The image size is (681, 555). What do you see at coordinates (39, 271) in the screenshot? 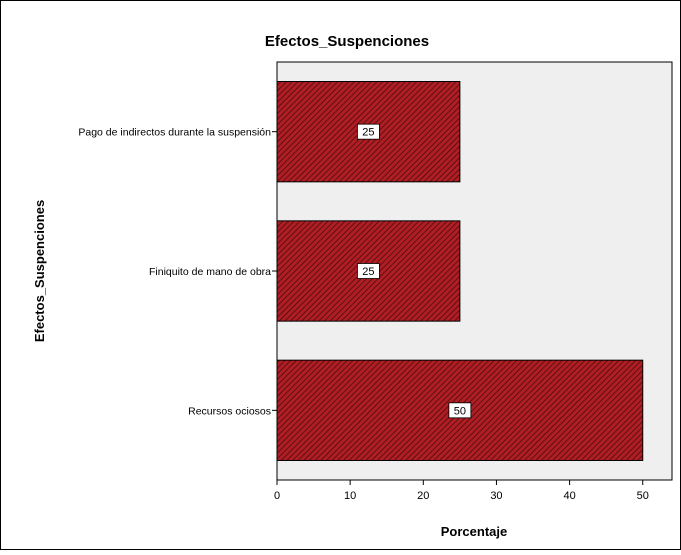
I see `y-axis-title: Efectos_Suspenciones` at bounding box center [39, 271].